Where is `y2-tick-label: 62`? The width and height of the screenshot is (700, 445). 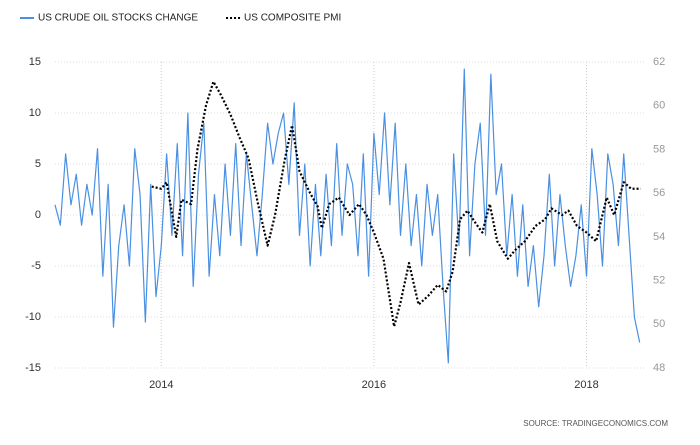 y2-tick-label: 62 is located at coordinates (659, 62).